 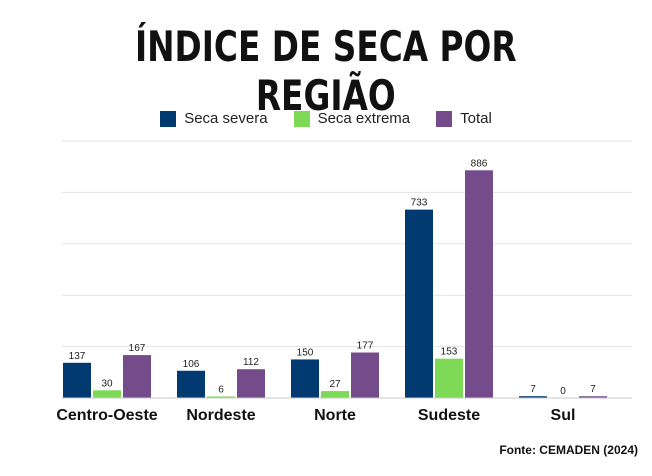 What do you see at coordinates (563, 391) in the screenshot?
I see `data-label-seca-extrema-sul: 0` at bounding box center [563, 391].